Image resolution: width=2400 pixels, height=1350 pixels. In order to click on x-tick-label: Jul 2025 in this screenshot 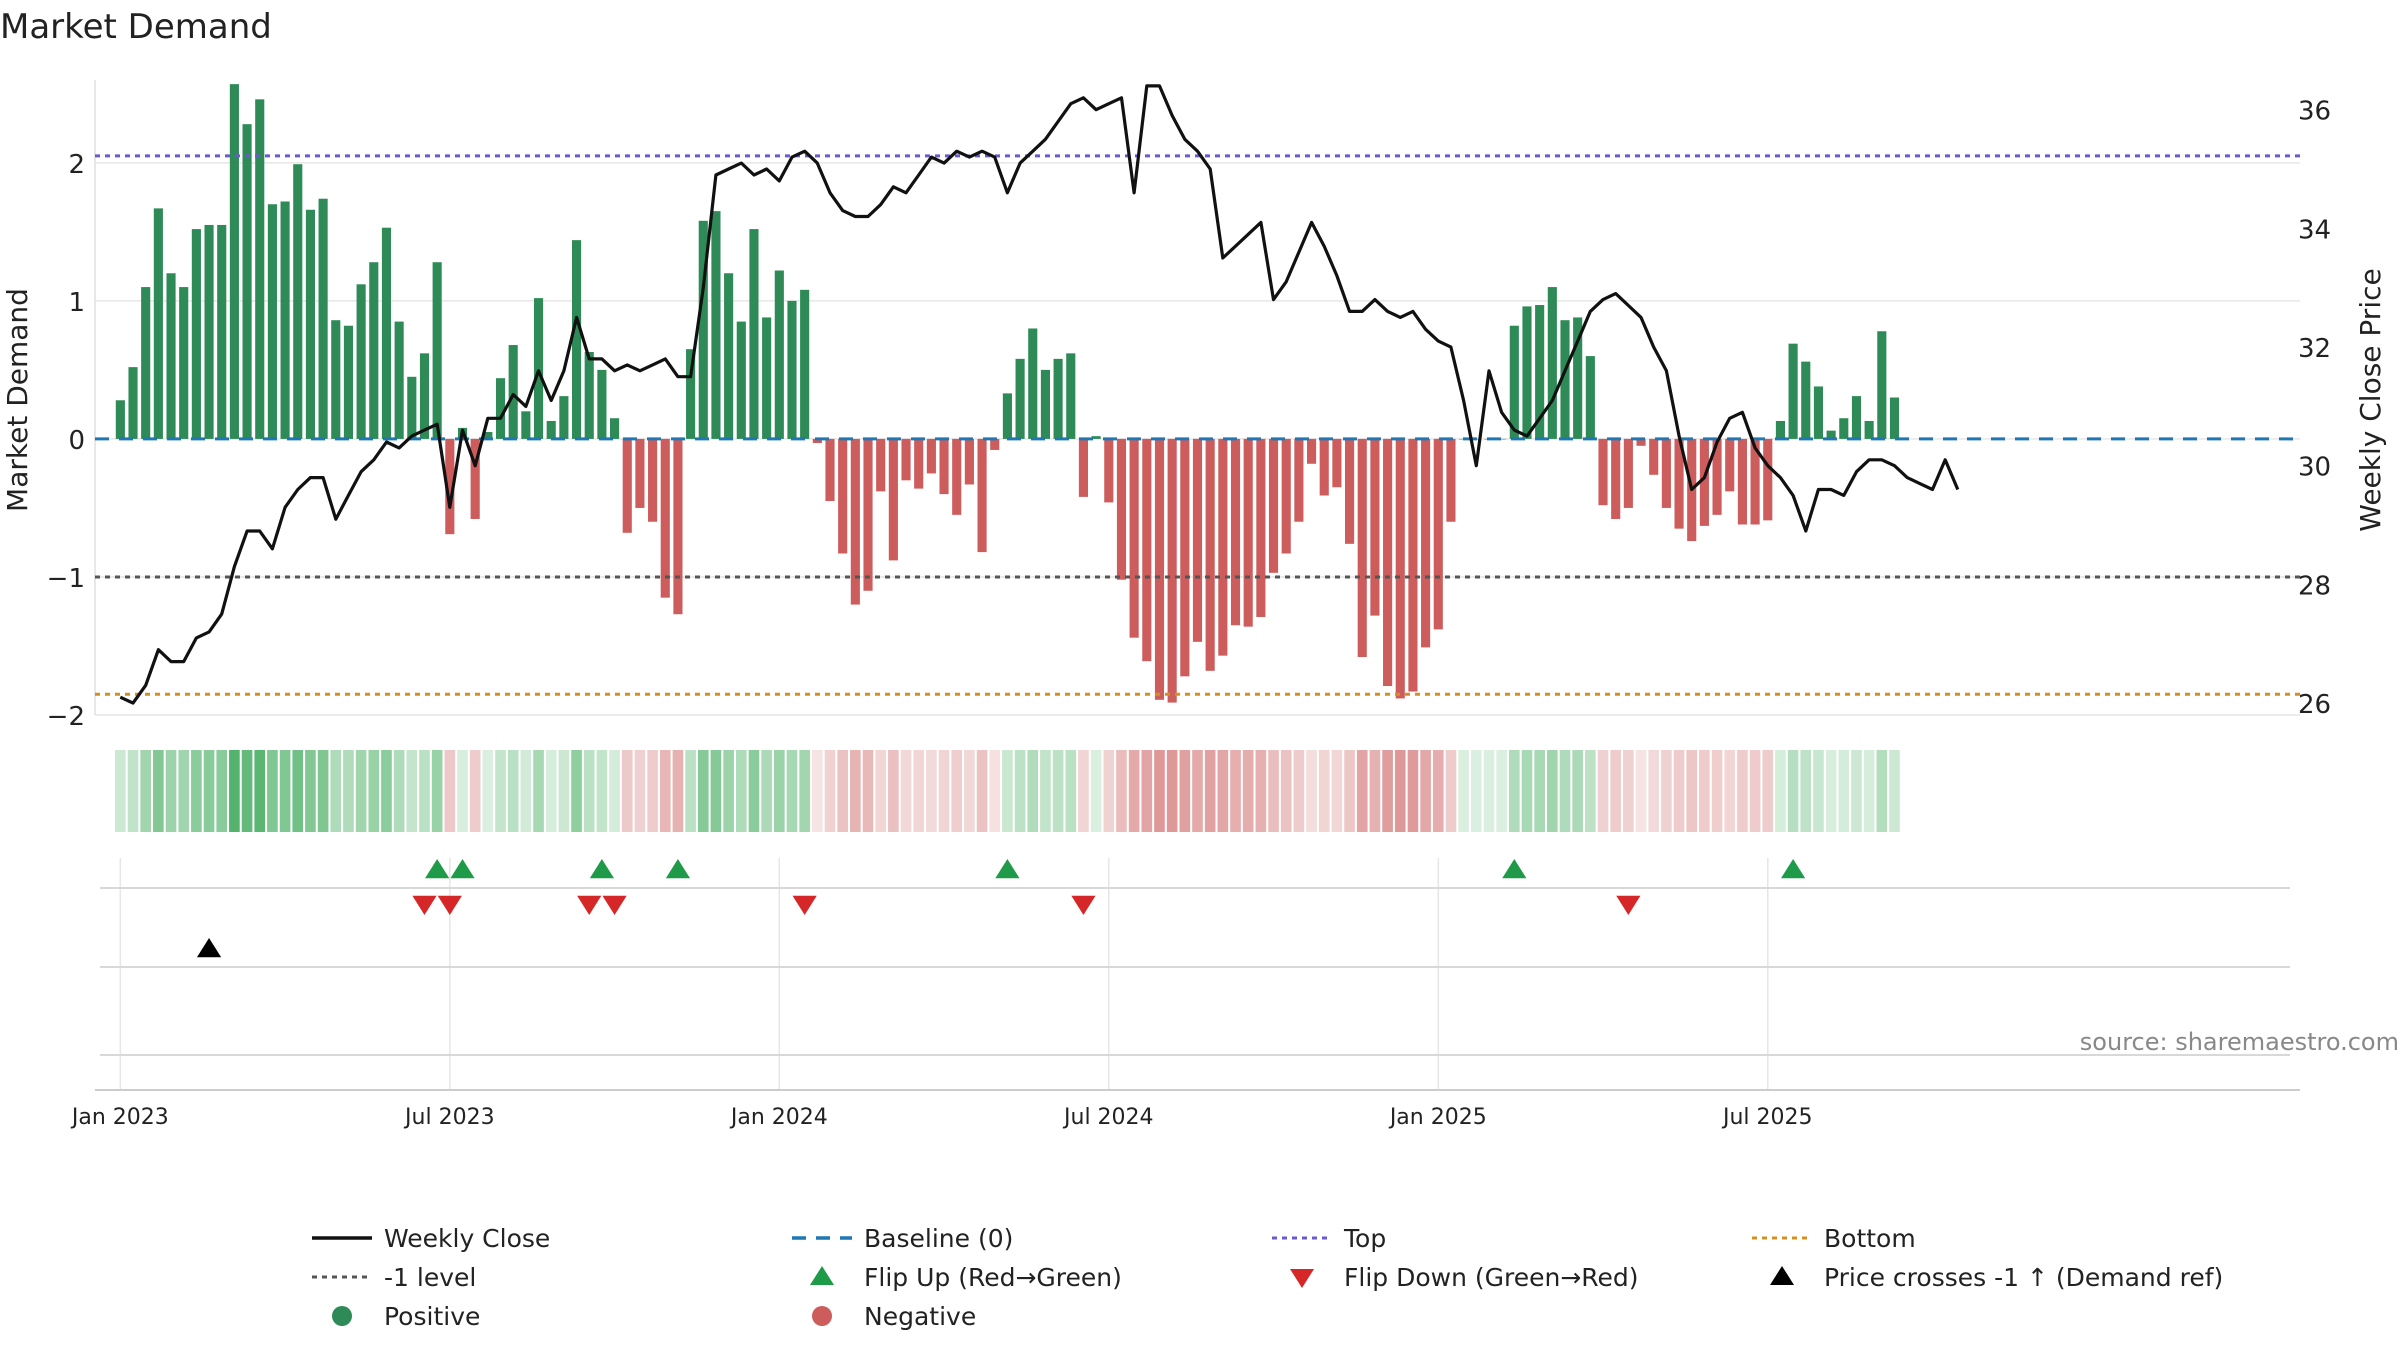, I will do `click(1767, 1117)`.